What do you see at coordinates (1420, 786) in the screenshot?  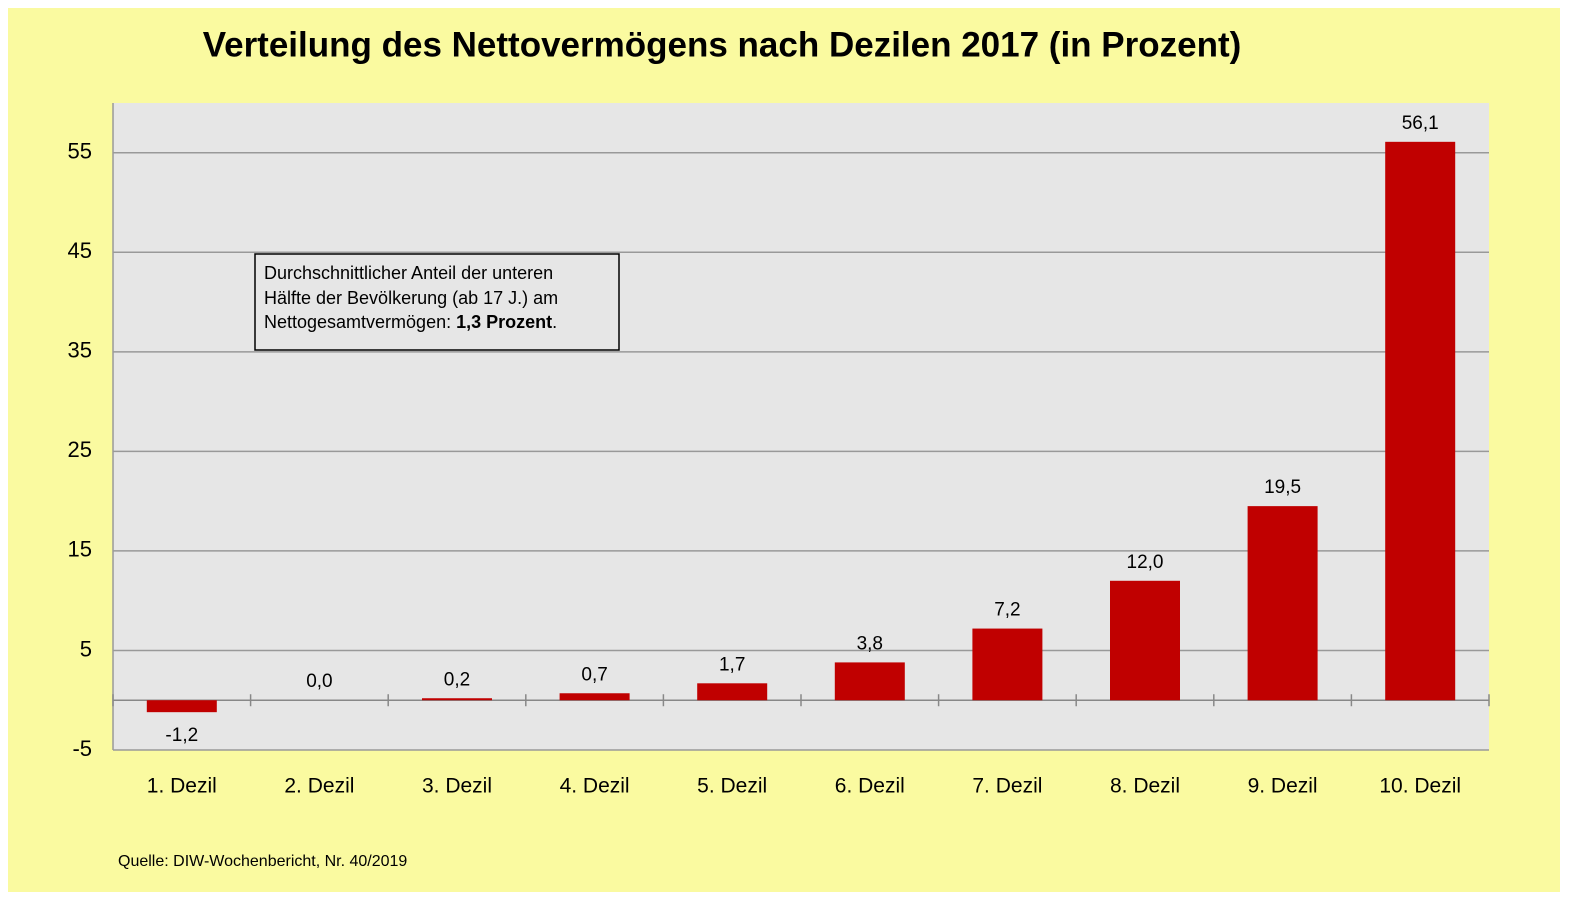 I see `x-tick-label: 10. Dezil` at bounding box center [1420, 786].